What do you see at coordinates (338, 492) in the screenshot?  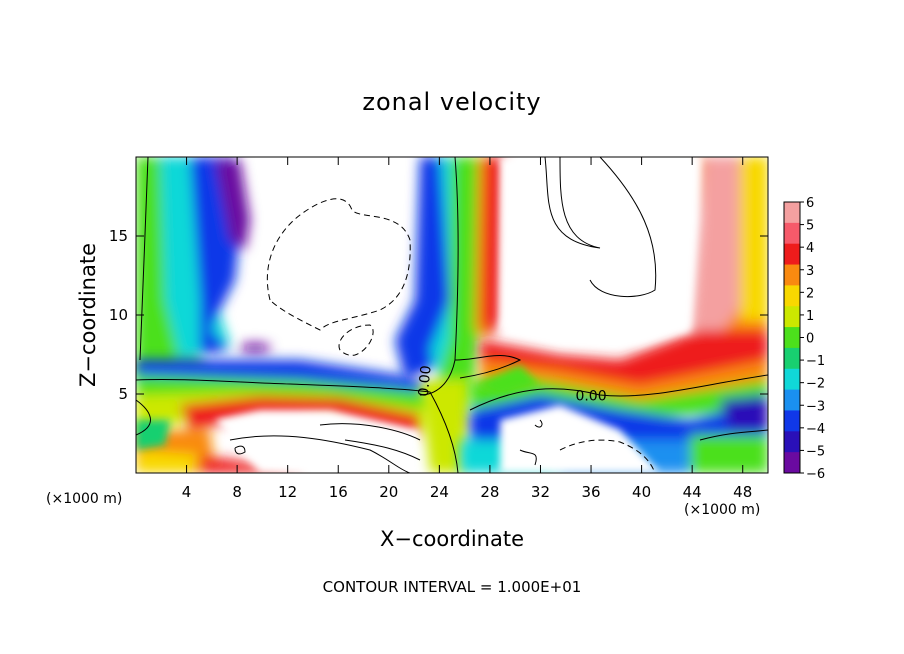 I see `x-tick-label-16: 16` at bounding box center [338, 492].